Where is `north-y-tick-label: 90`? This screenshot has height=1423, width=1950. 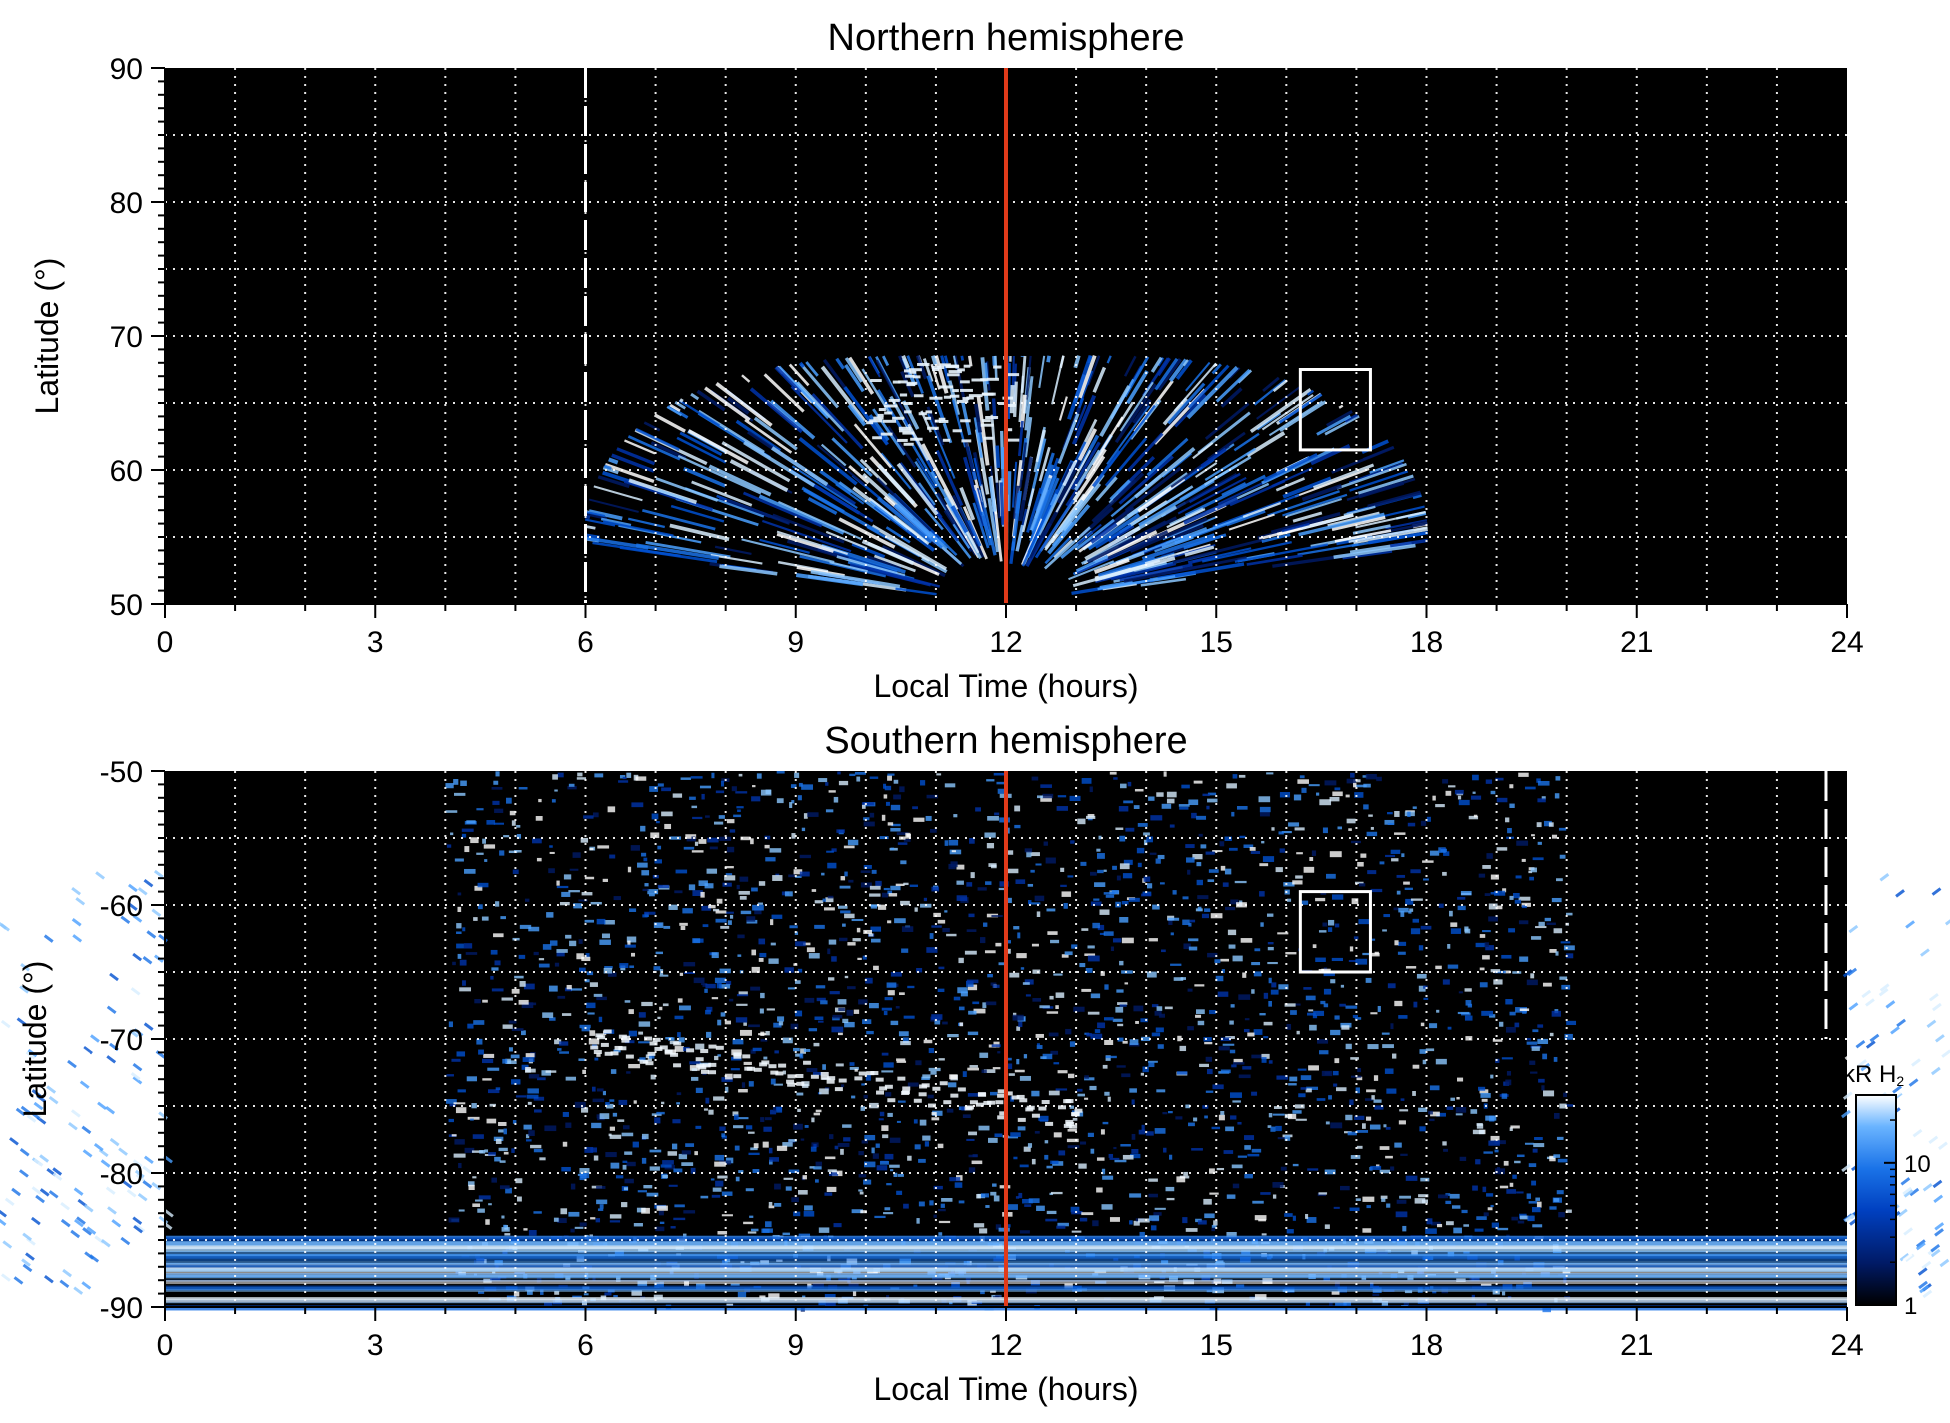 north-y-tick-label: 90 is located at coordinates (126, 69).